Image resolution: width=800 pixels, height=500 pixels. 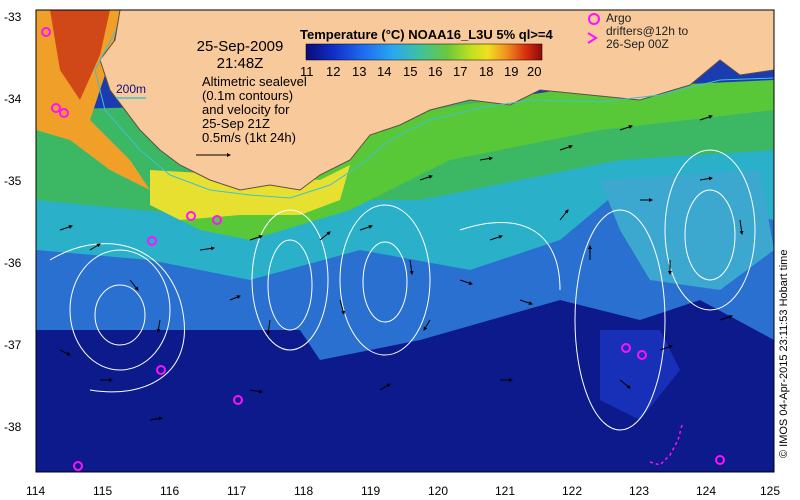 What do you see at coordinates (534, 71) in the screenshot?
I see `colorbar-tick: 20` at bounding box center [534, 71].